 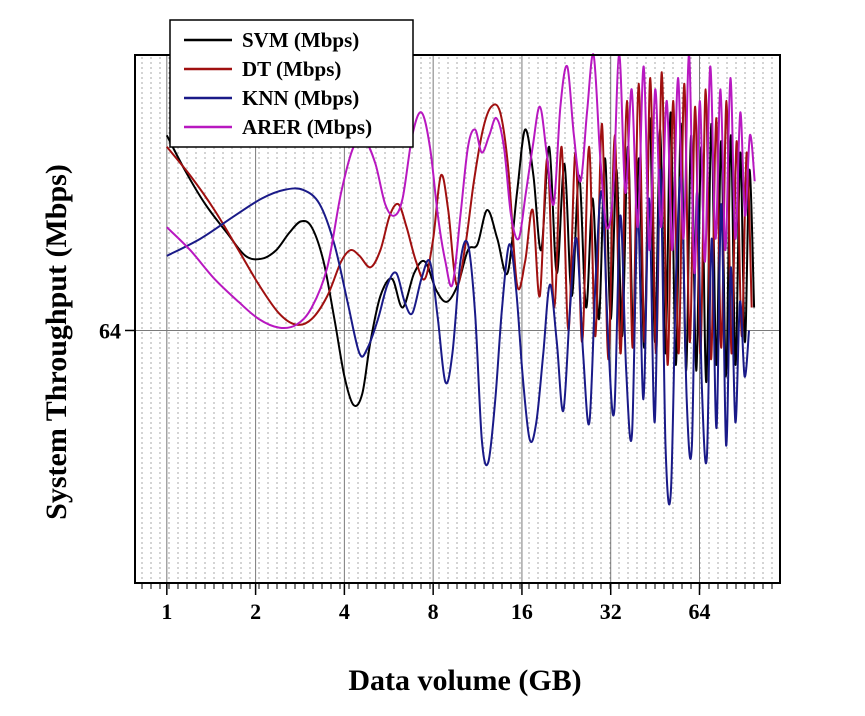 I want to click on x-tick-label: 1, so click(x=166, y=611).